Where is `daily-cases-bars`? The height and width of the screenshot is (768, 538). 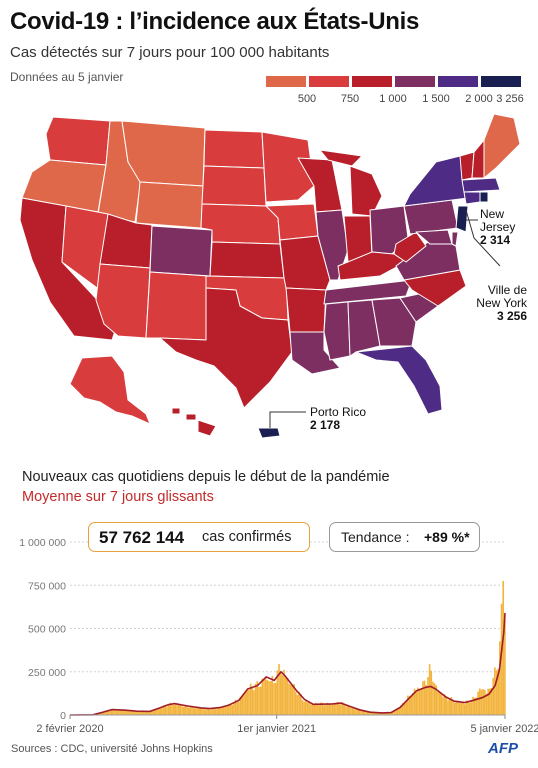 daily-cases-bars is located at coordinates (288, 647).